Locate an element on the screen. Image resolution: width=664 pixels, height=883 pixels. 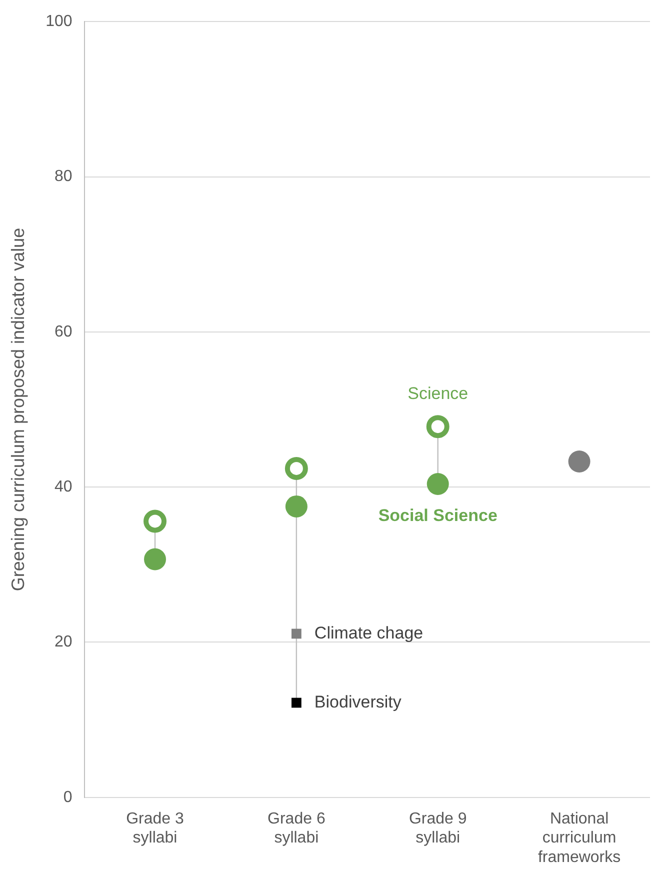
series-label: Biodiversity is located at coordinates (358, 702).